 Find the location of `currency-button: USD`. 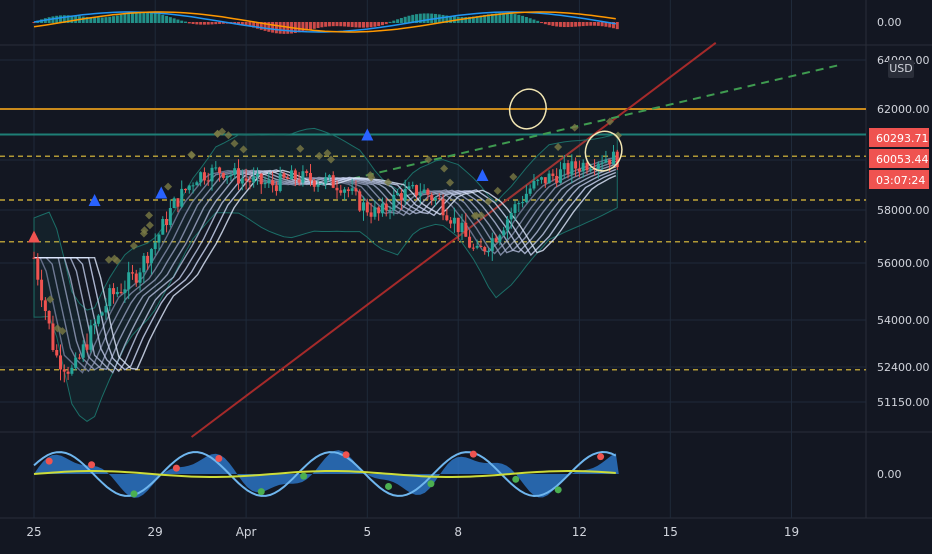

currency-button: USD is located at coordinates (901, 69).